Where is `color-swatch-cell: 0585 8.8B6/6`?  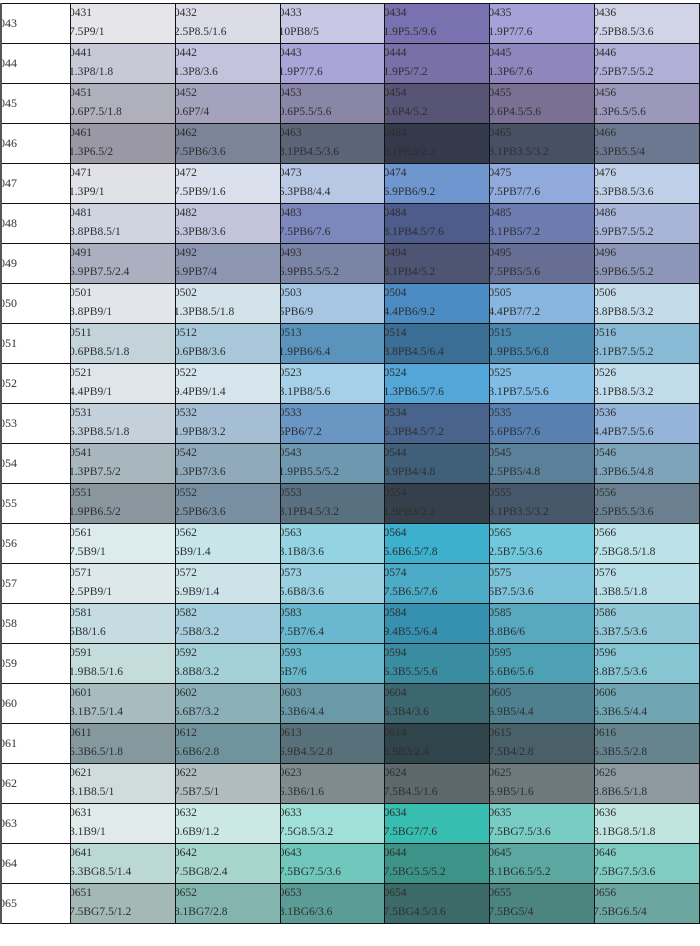
color-swatch-cell: 0585 8.8B6/6 is located at coordinates (542, 623).